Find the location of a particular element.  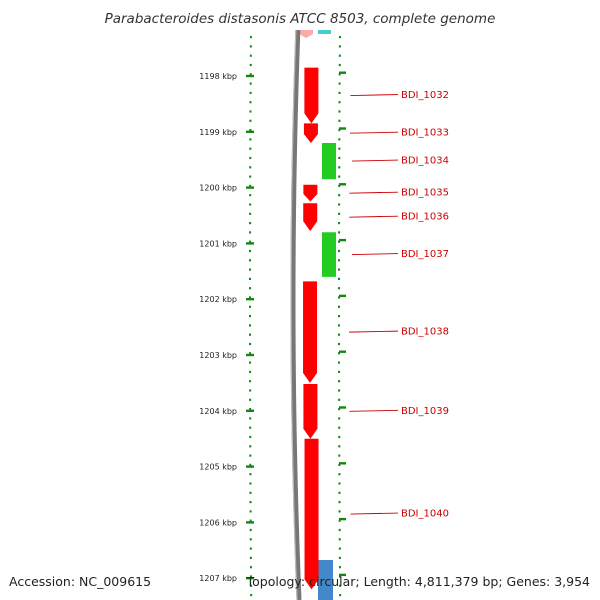

gene-label-bdi_1038: BDI_1038 is located at coordinates (425, 332).